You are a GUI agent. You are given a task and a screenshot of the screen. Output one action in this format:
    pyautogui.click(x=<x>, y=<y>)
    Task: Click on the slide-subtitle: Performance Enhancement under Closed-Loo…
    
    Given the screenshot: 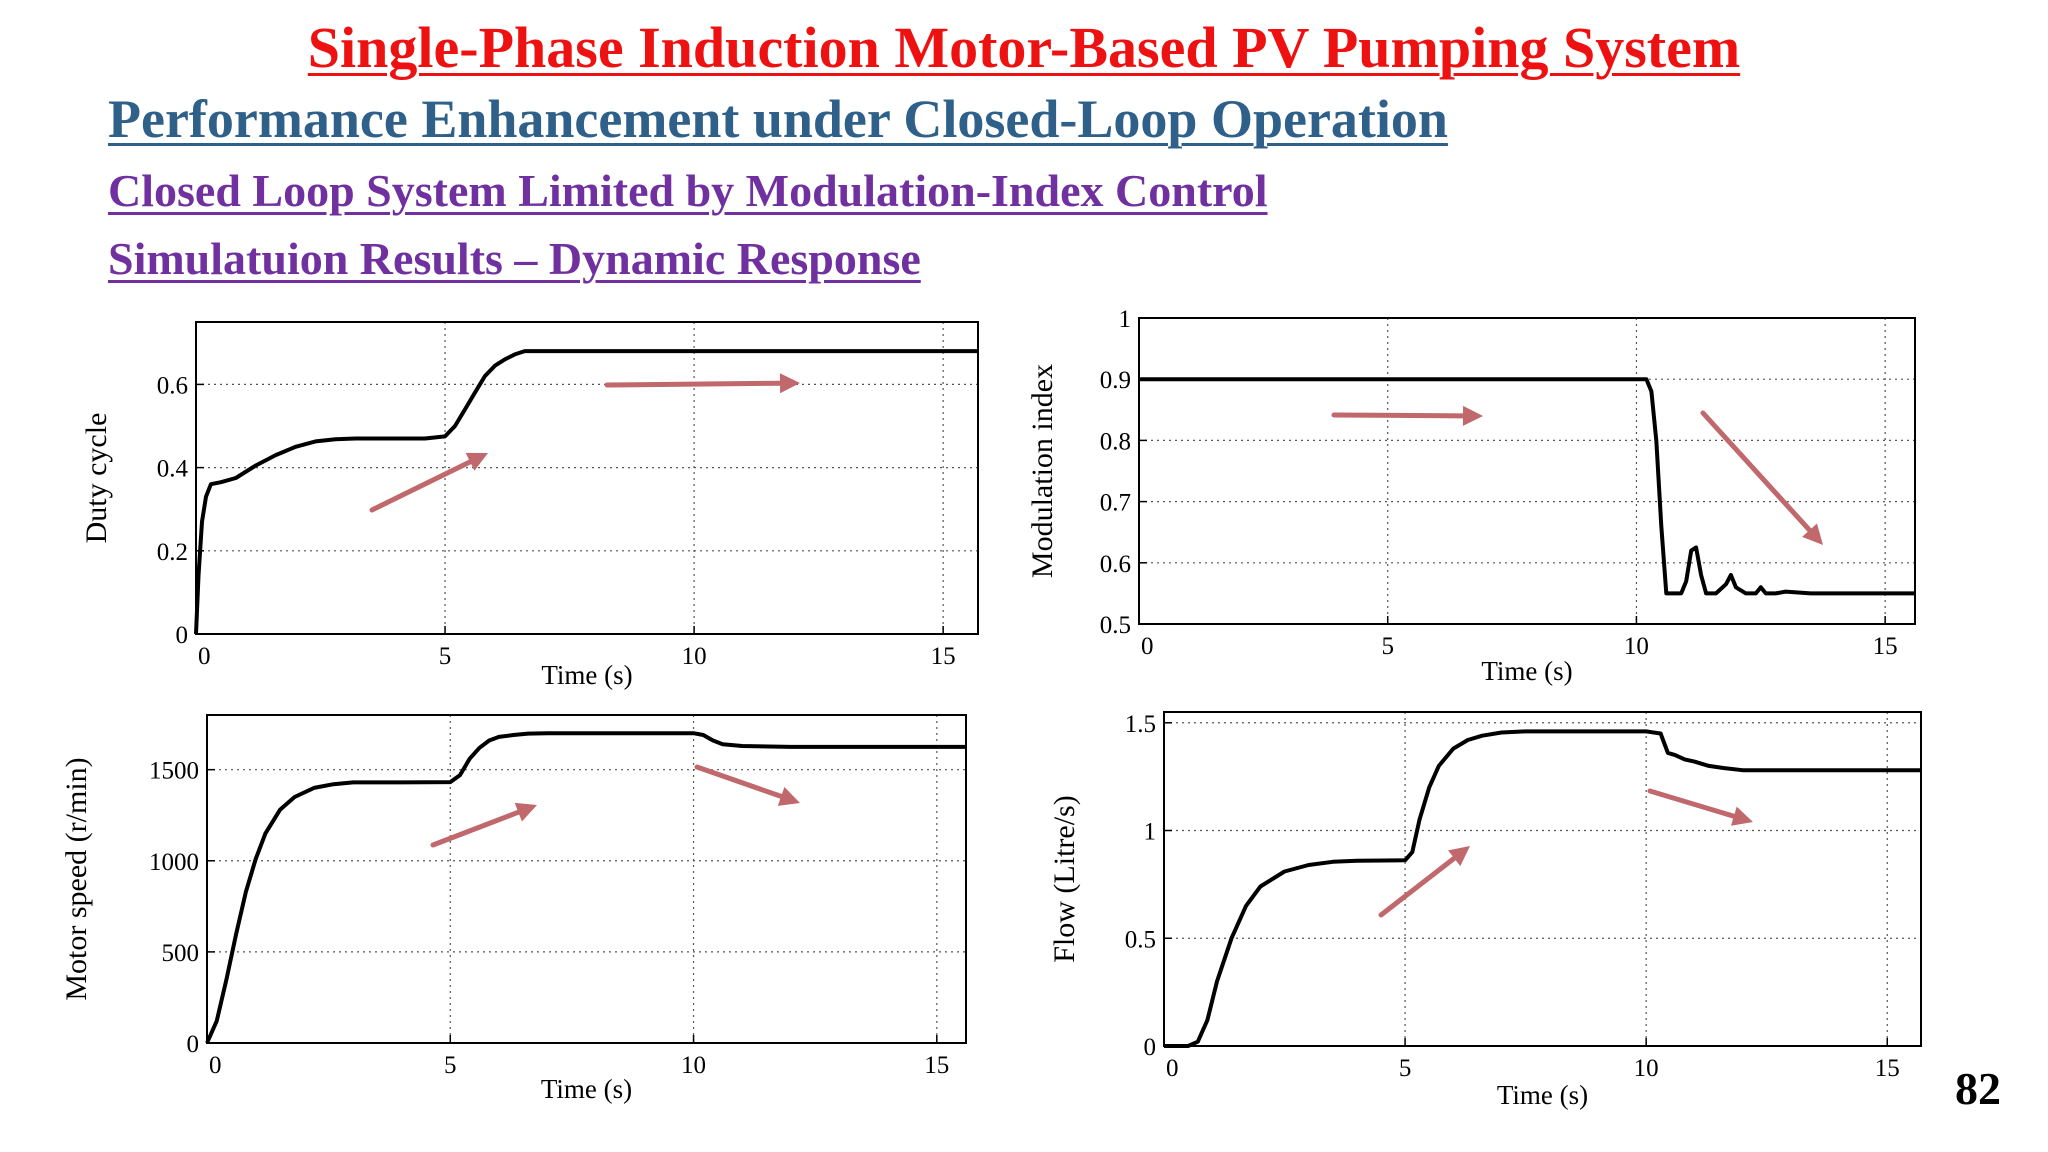 What is the action you would take?
    pyautogui.click(x=778, y=119)
    